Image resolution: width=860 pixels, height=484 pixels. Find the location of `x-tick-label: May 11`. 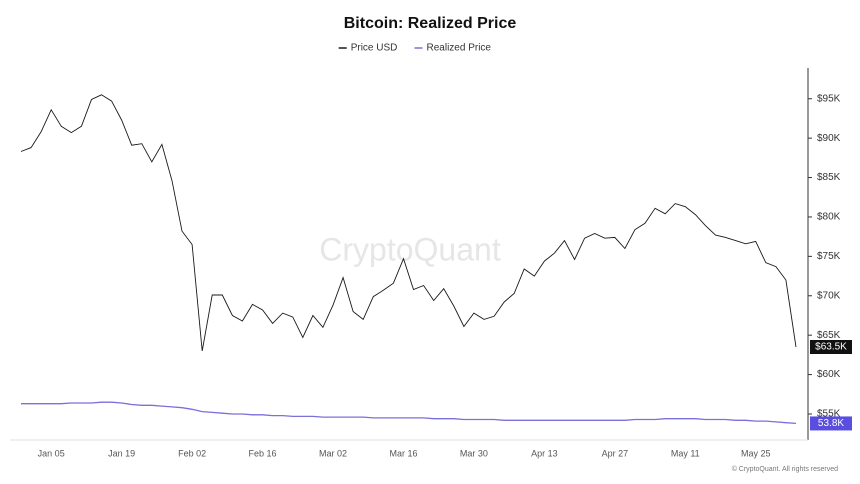

x-tick-label: May 11 is located at coordinates (685, 453).